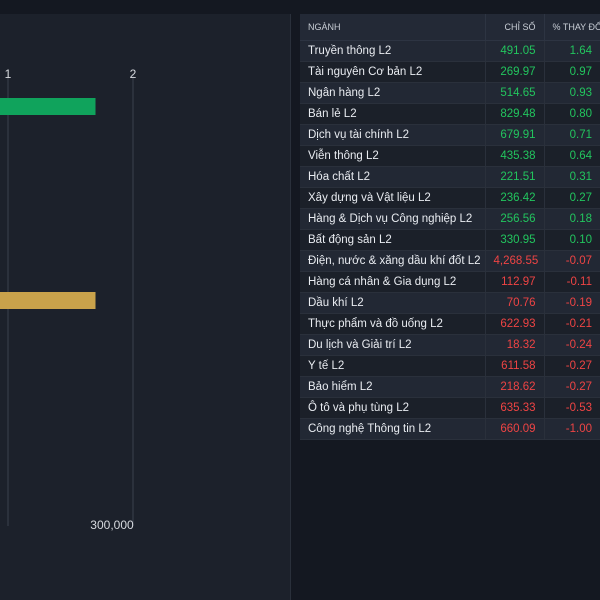 The height and width of the screenshot is (600, 600). I want to click on sector-name-cell: Hóa chất L2, so click(392, 177).